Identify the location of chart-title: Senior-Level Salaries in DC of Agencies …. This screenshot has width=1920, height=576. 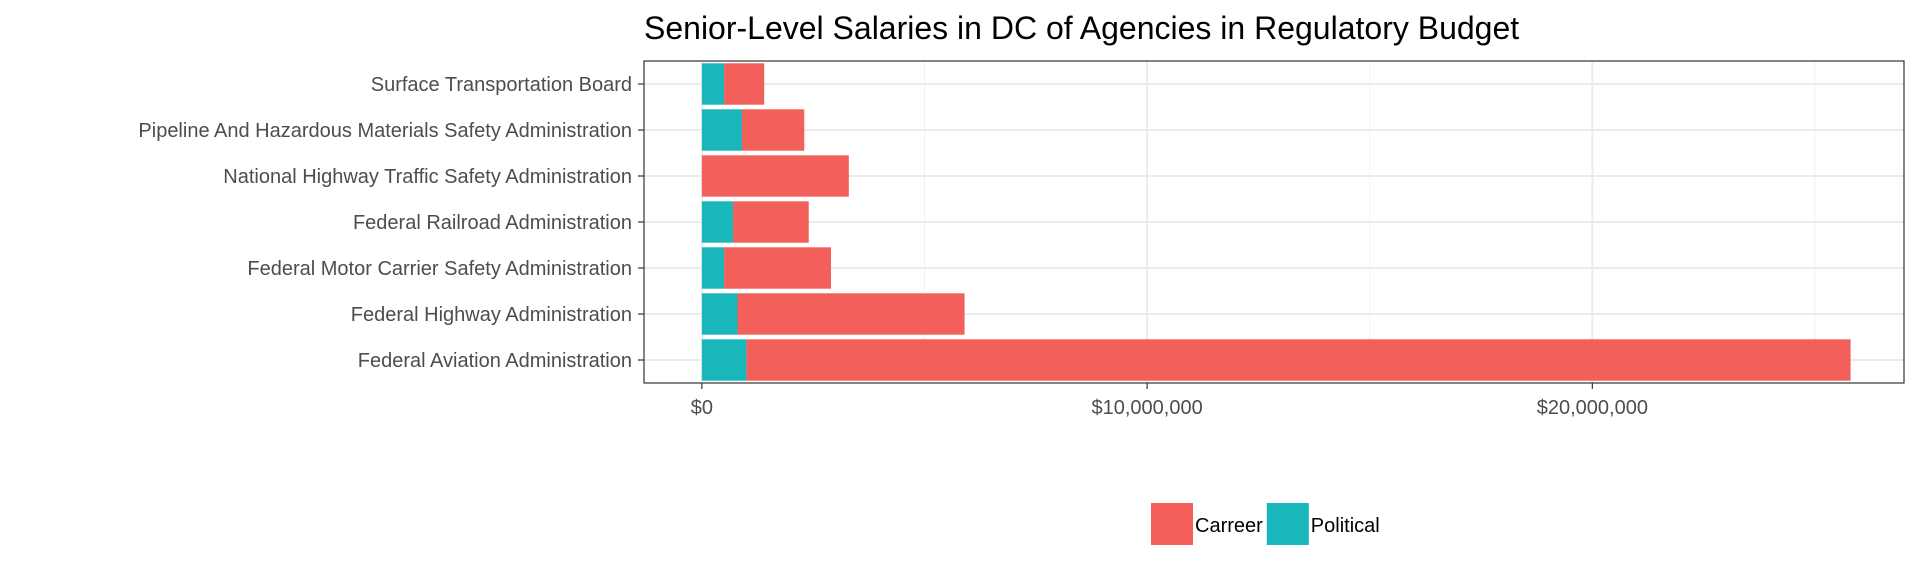
(1081, 28).